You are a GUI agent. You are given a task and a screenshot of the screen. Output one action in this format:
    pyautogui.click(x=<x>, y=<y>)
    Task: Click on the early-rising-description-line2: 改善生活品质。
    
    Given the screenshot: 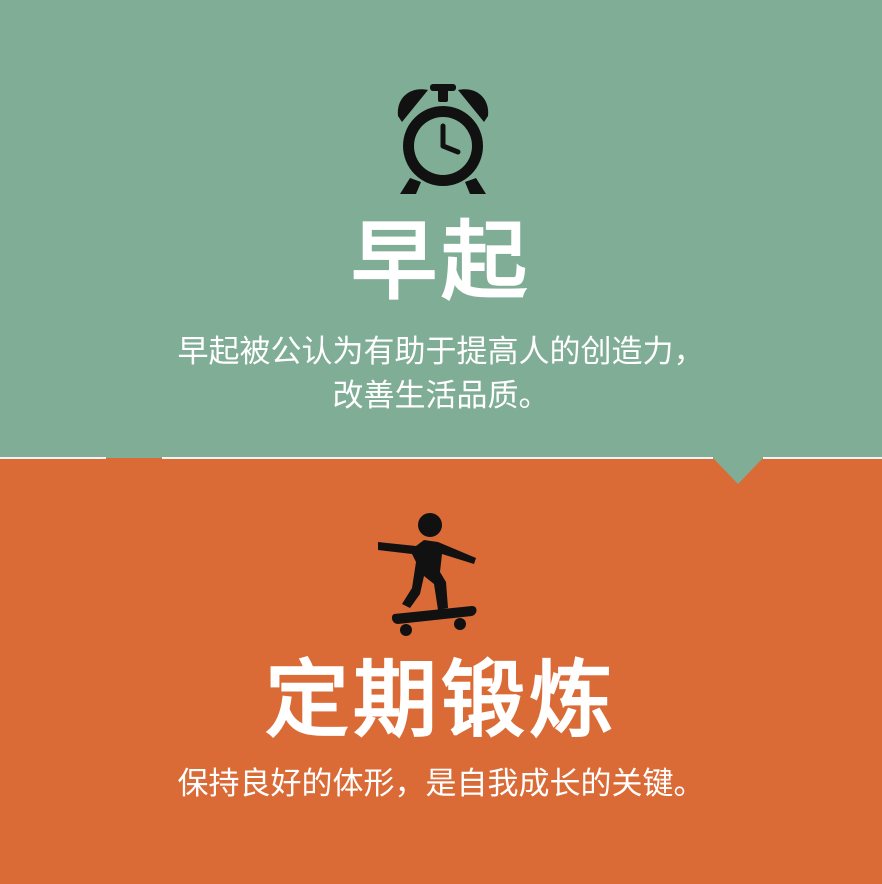 What is the action you would take?
    pyautogui.click(x=441, y=396)
    